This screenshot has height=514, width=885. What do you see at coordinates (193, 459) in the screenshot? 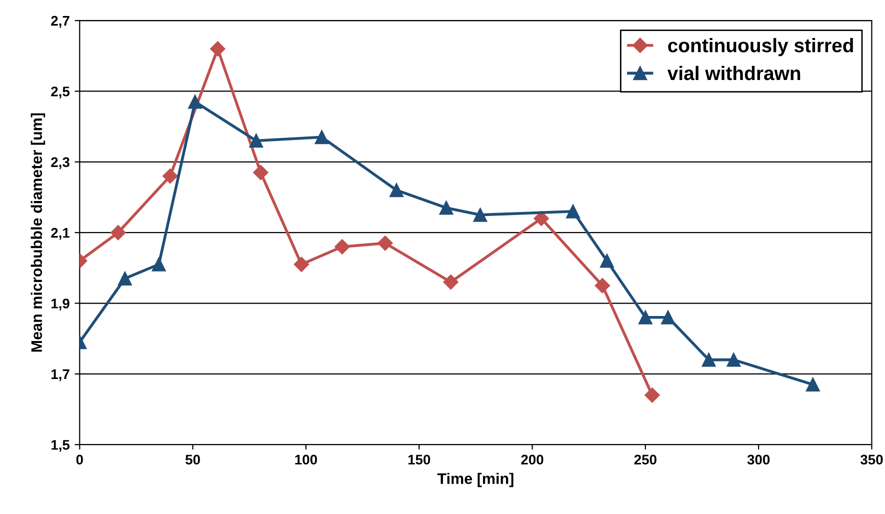
I see `x-tick-label: 50` at bounding box center [193, 459].